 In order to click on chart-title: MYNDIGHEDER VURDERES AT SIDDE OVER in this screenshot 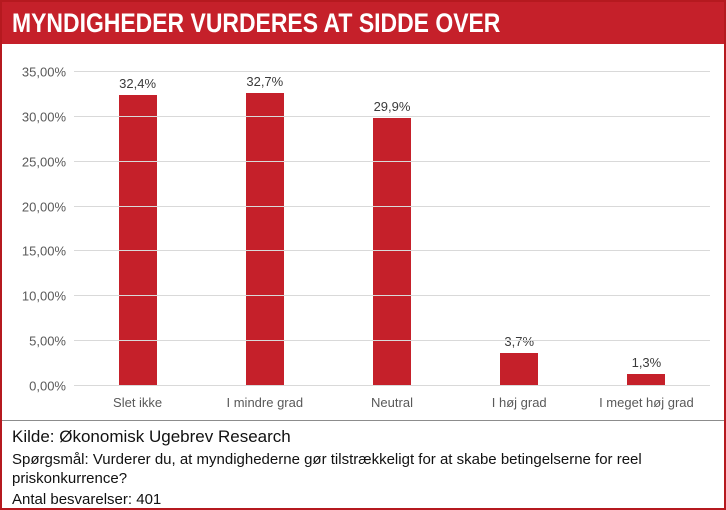, I will do `click(256, 22)`.